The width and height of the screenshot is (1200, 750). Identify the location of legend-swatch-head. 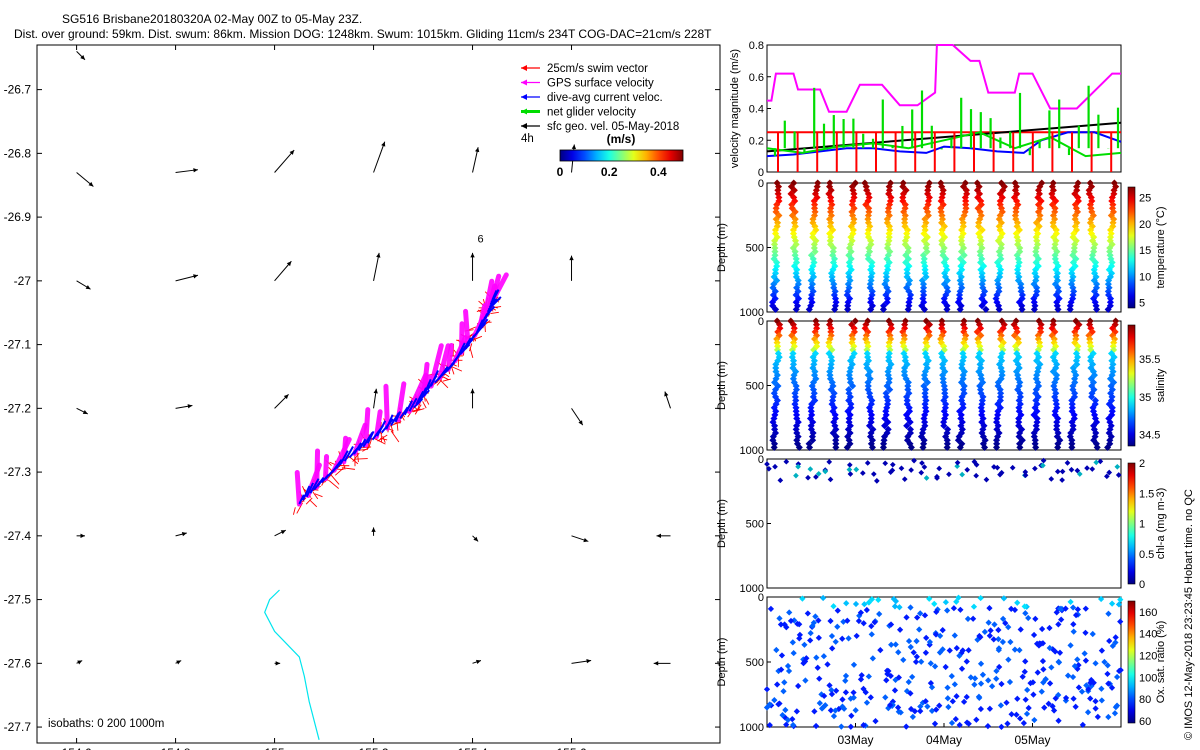
(524, 97).